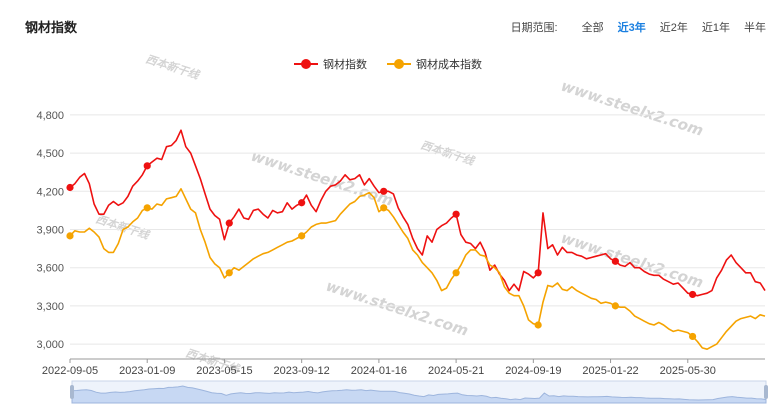  Describe the element at coordinates (533, 371) in the screenshot. I see `x-tick-label: 2024-09-19` at that location.